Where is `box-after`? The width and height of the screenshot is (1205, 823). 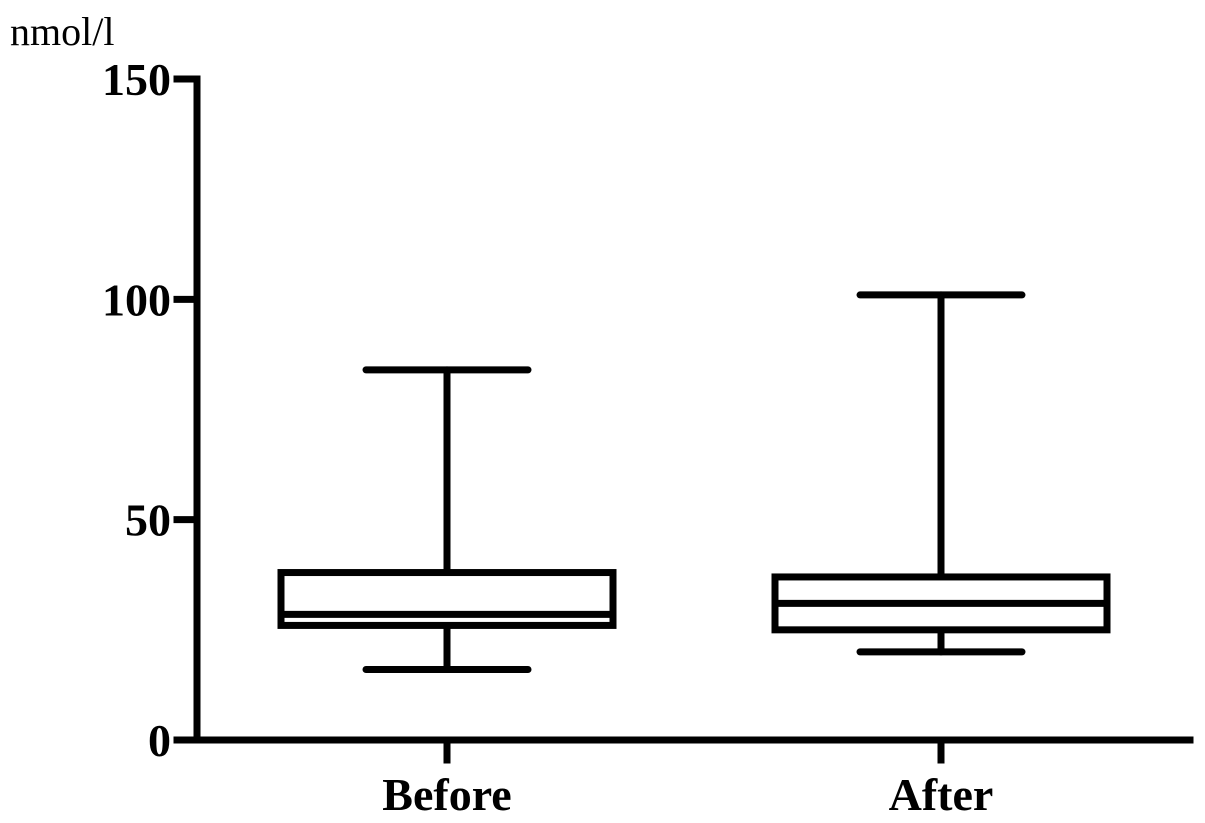
box-after is located at coordinates (941, 473).